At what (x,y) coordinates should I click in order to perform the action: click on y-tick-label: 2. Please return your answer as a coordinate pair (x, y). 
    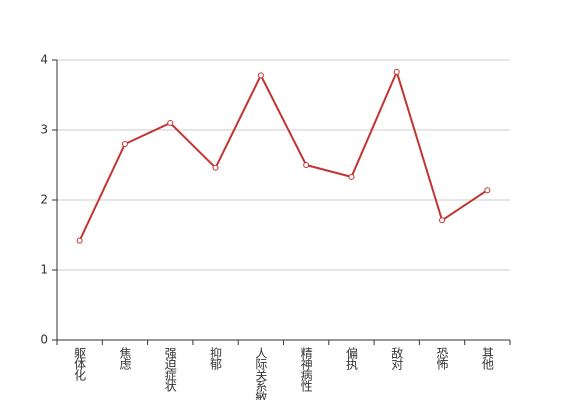
    Looking at the image, I should click on (44, 200).